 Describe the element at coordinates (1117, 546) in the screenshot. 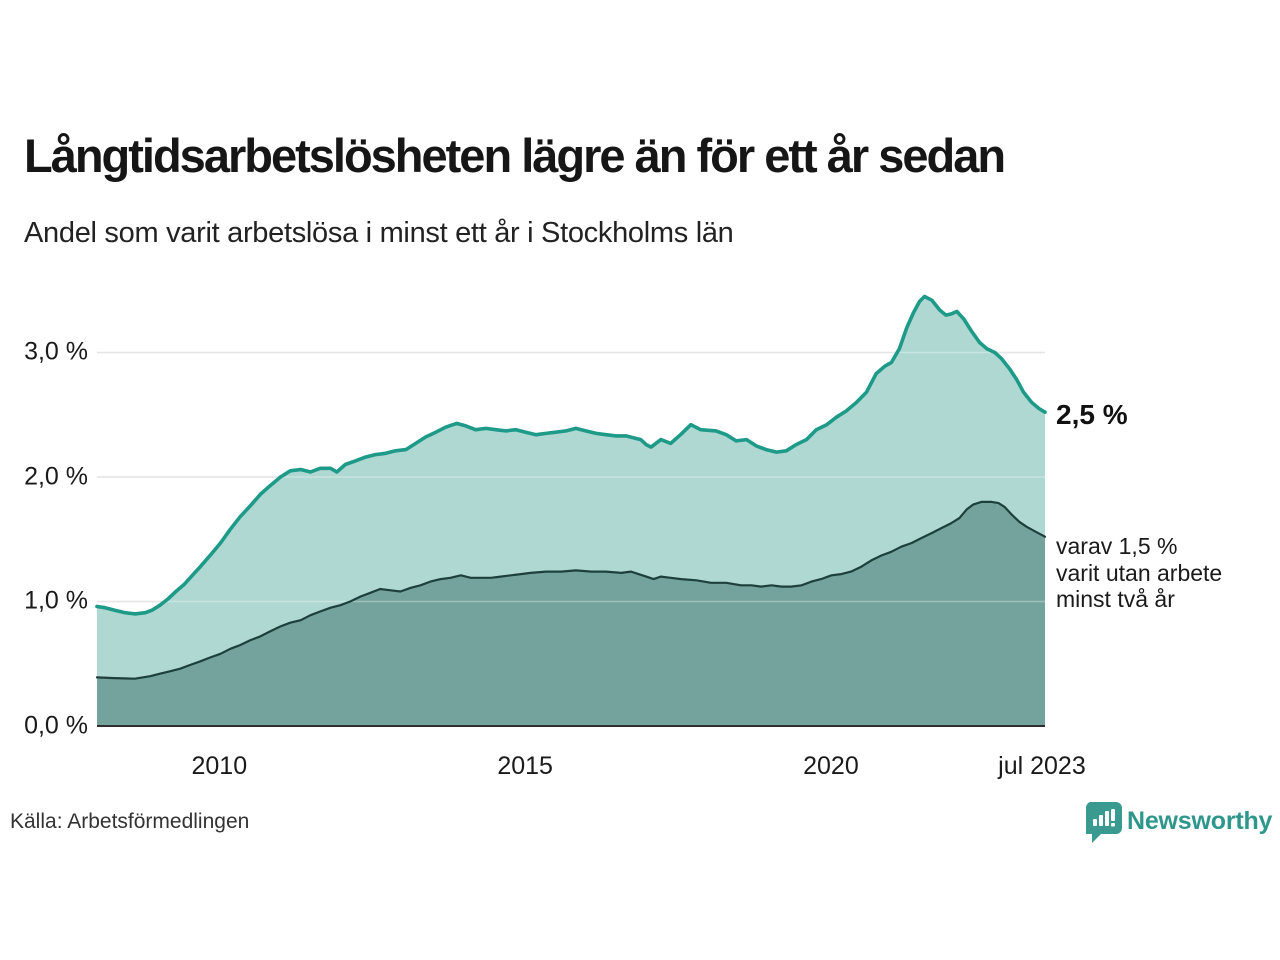

I see `secondary-annotation-line: varav 1,5 %` at that location.